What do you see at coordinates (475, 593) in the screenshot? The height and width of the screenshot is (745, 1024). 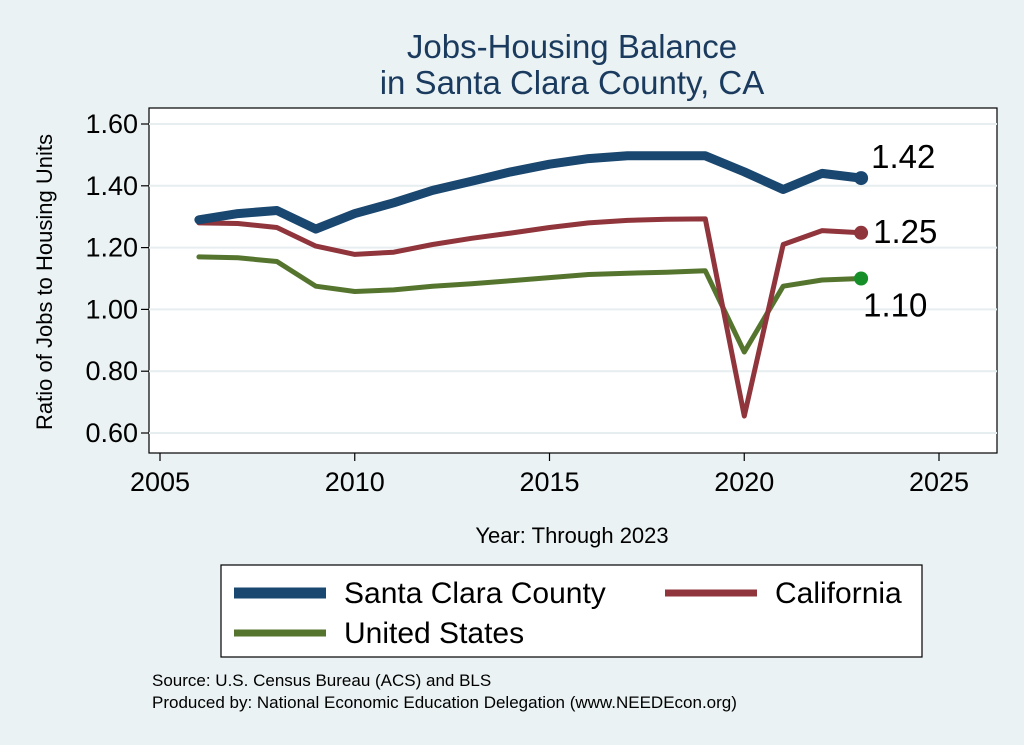 I see `legend-label-santa-clara-county: Santa Clara County` at bounding box center [475, 593].